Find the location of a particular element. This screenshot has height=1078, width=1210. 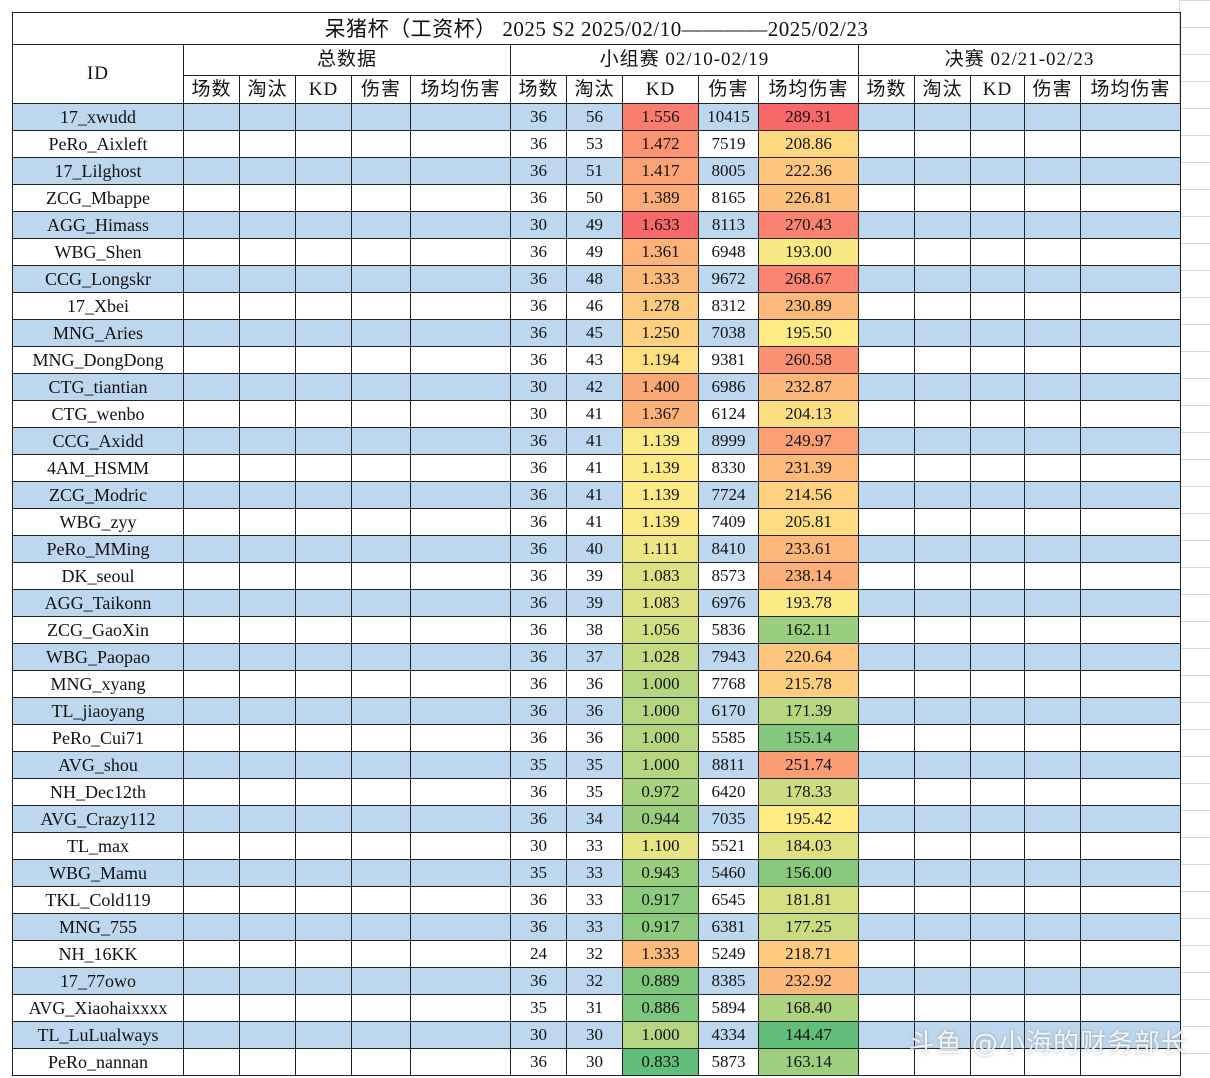

group-stage-elims-cell: 32 is located at coordinates (594, 981).